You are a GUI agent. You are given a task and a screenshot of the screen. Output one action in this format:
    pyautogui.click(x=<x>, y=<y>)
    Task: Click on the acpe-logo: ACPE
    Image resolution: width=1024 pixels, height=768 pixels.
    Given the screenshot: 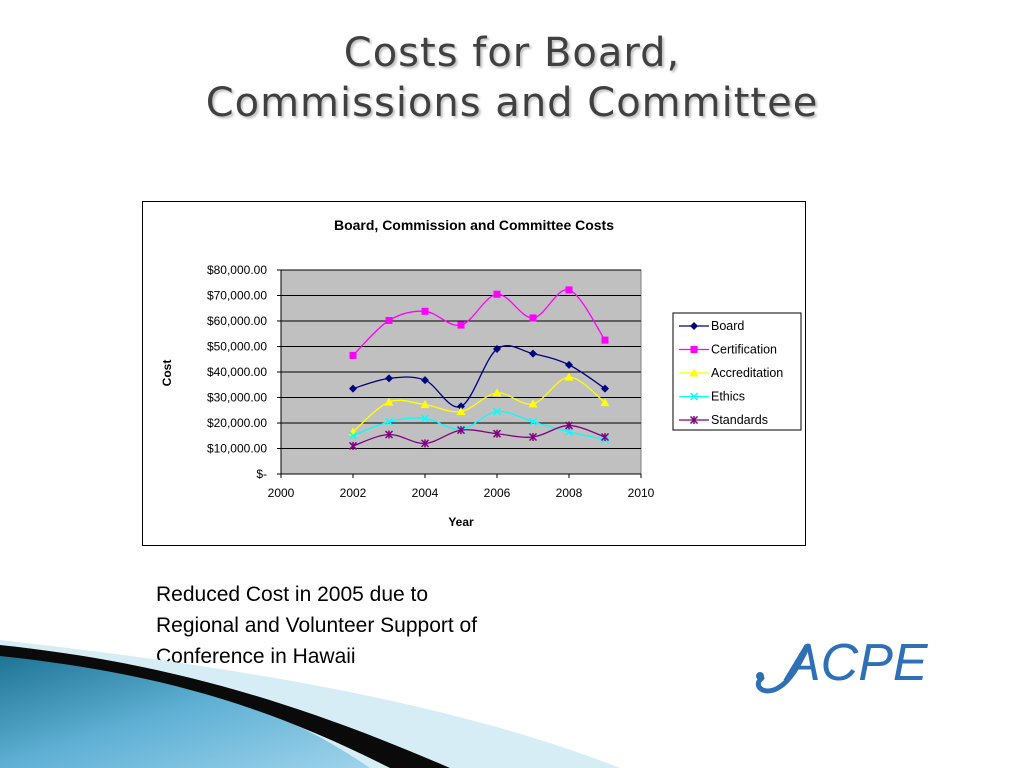 What is the action you would take?
    pyautogui.click(x=842, y=664)
    